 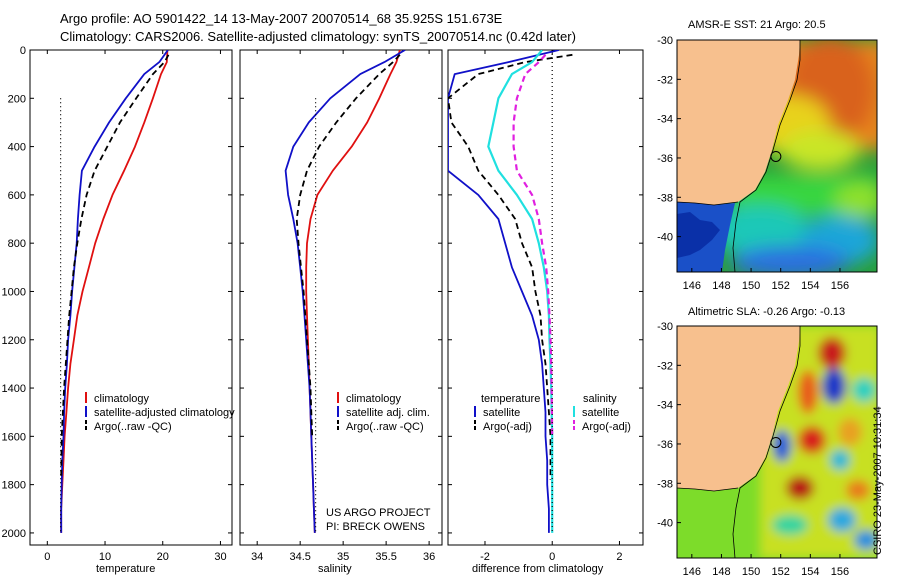 What do you see at coordinates (721, 572) in the screenshot?
I see `sla-map-longitude-label: 148` at bounding box center [721, 572].